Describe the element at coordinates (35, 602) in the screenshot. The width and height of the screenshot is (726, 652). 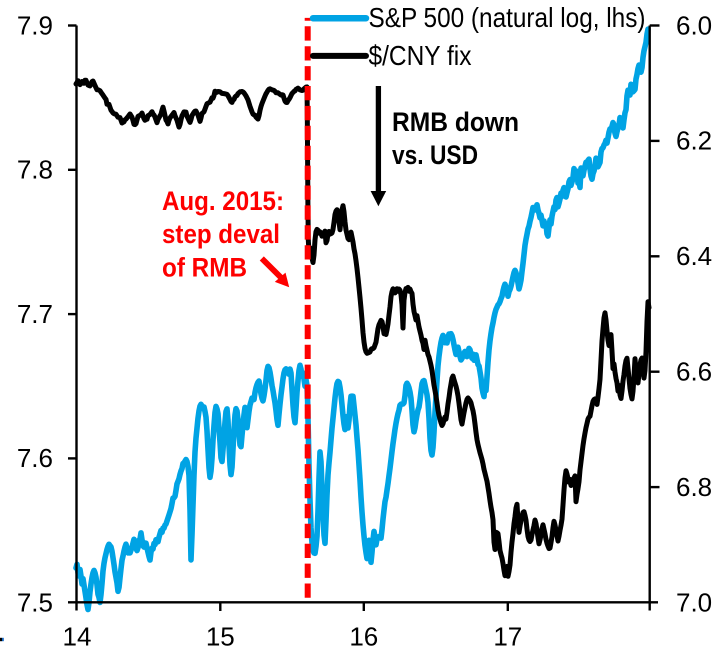
I see `svg-text: 7.5` at that location.